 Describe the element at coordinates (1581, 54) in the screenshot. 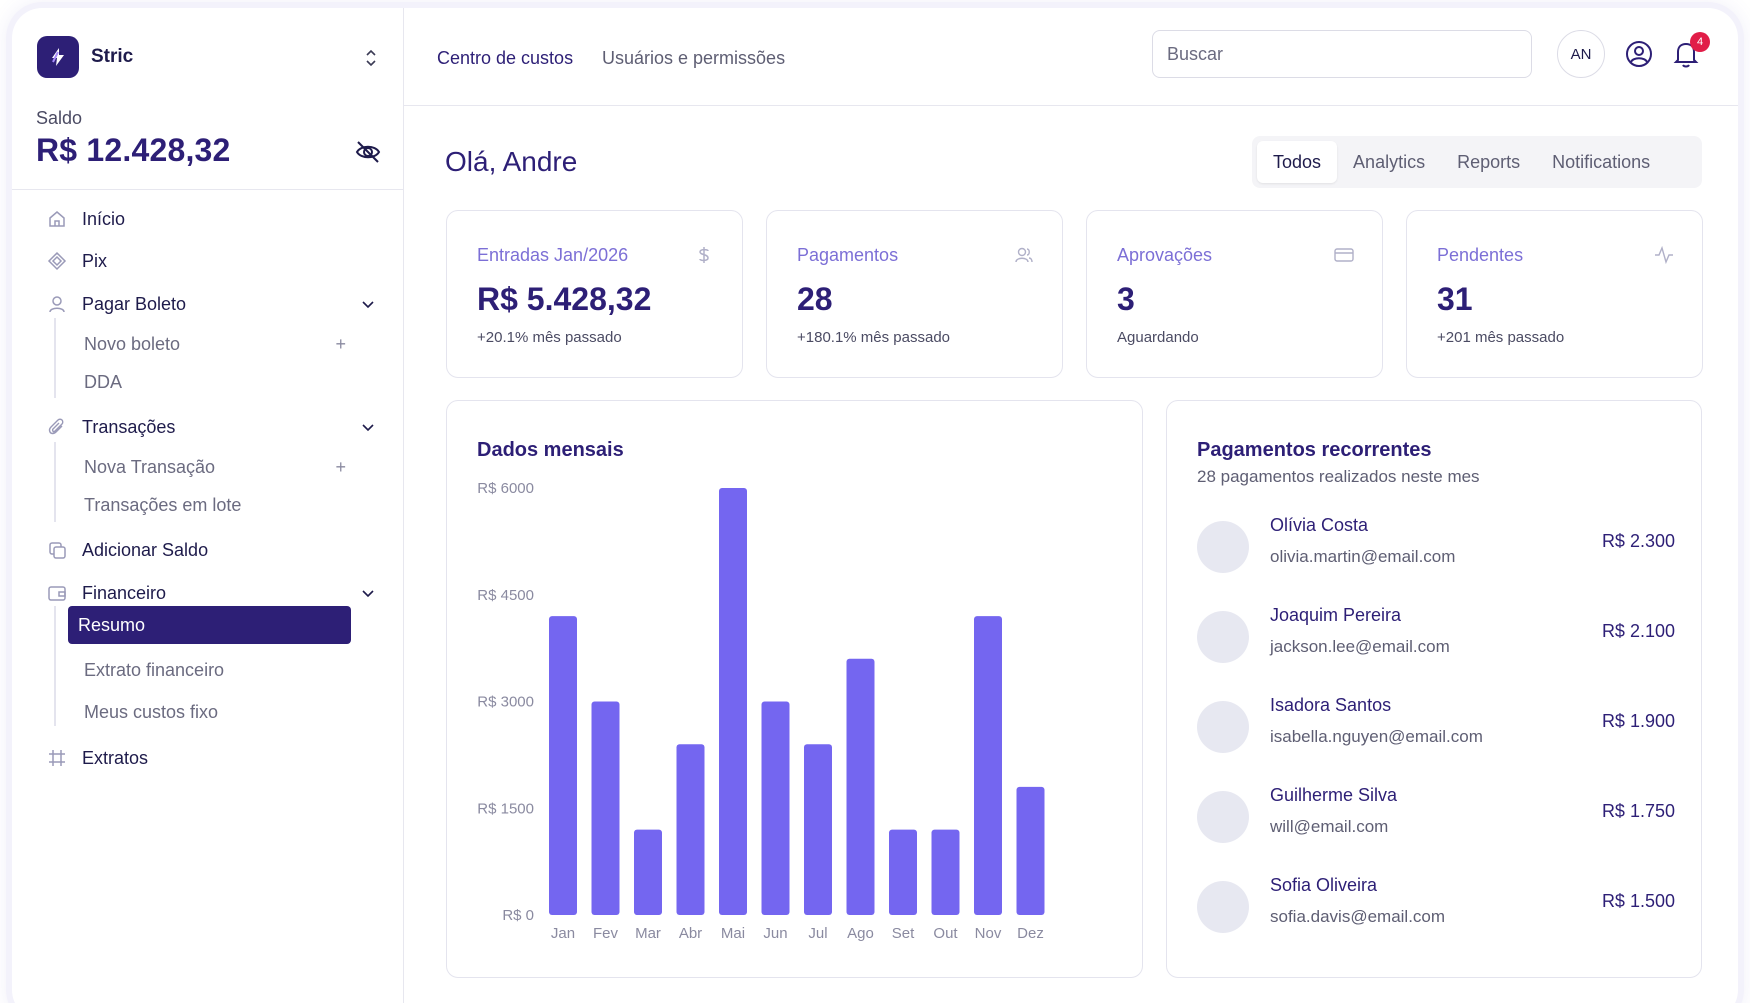

I see `avatar: AN` at that location.